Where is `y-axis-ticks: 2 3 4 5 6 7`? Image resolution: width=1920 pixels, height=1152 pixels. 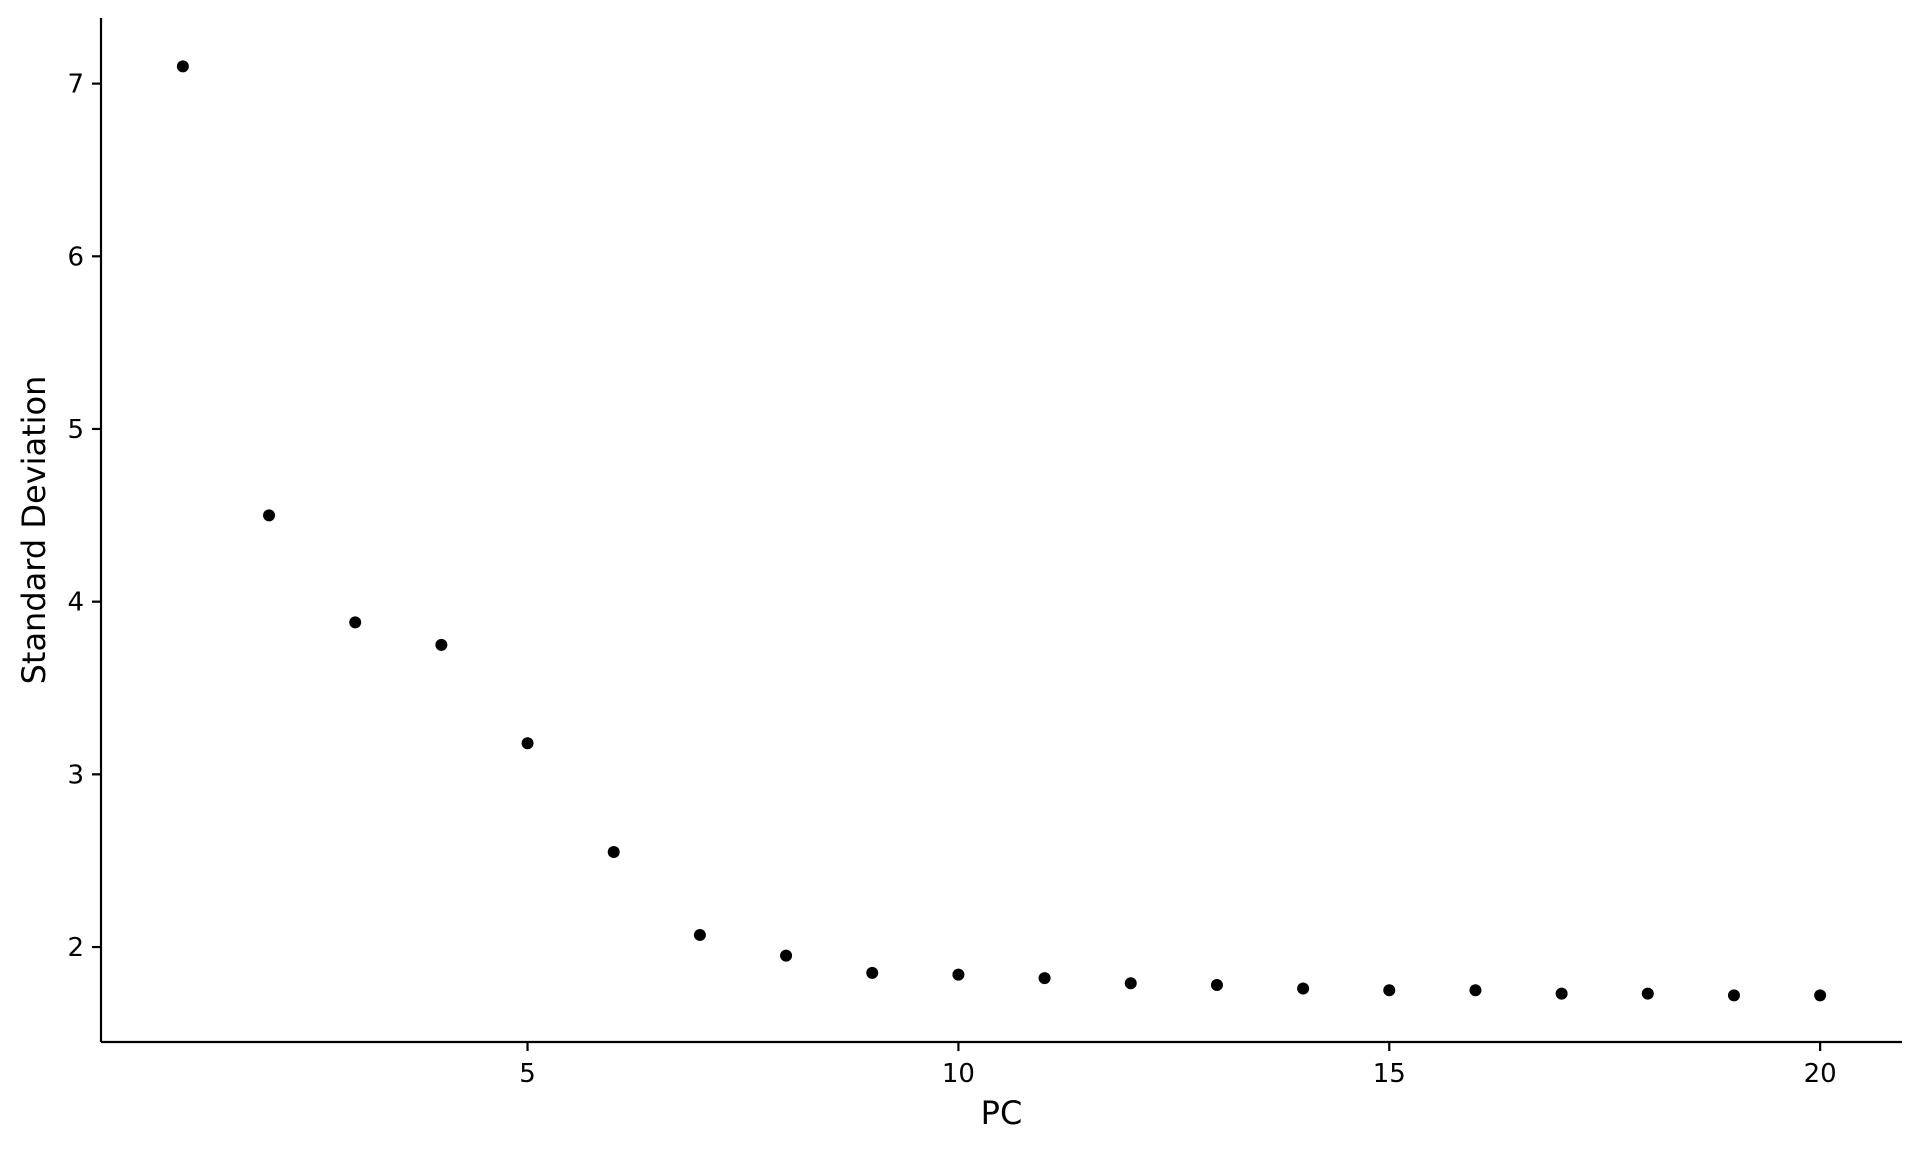 y-axis-ticks: 2 3 4 5 6 7 is located at coordinates (84, 516).